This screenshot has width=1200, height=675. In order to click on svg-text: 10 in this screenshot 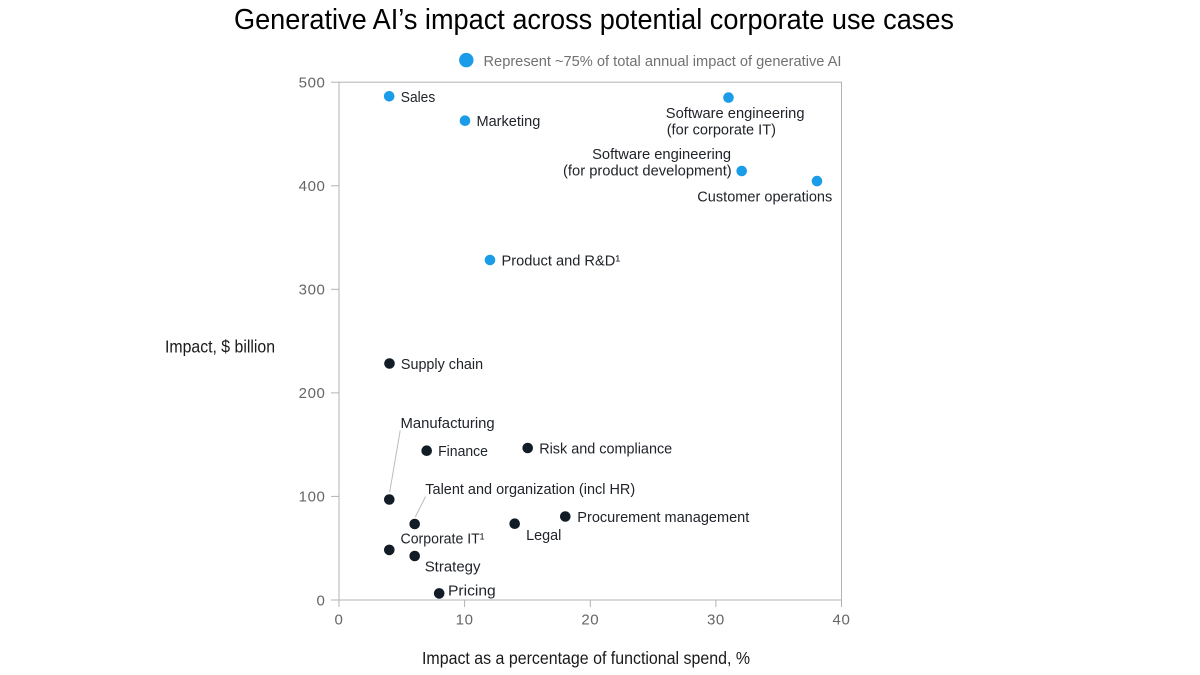, I will do `click(465, 620)`.